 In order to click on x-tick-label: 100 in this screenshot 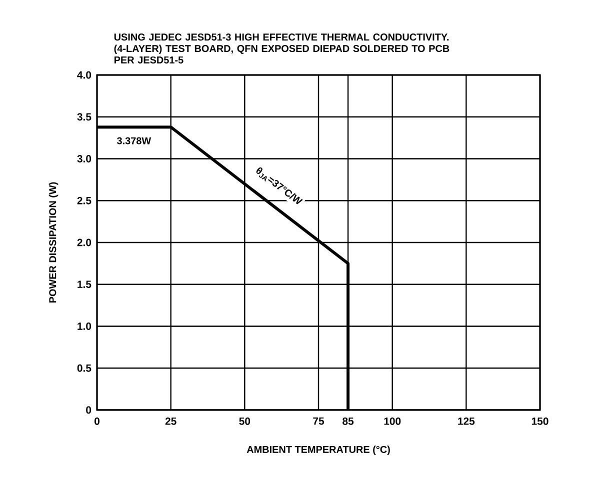, I will do `click(392, 421)`.